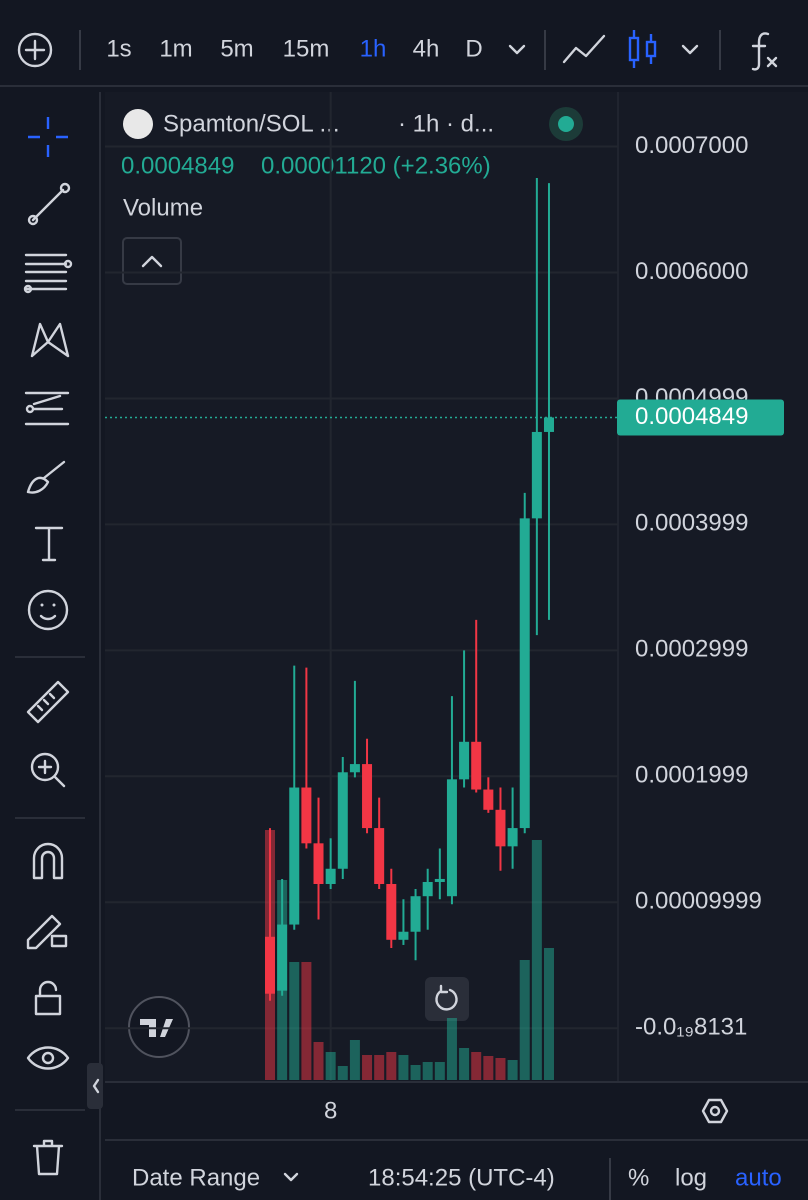 The image size is (808, 1200). Describe the element at coordinates (48, 770) in the screenshot. I see `zoom-tool` at that location.